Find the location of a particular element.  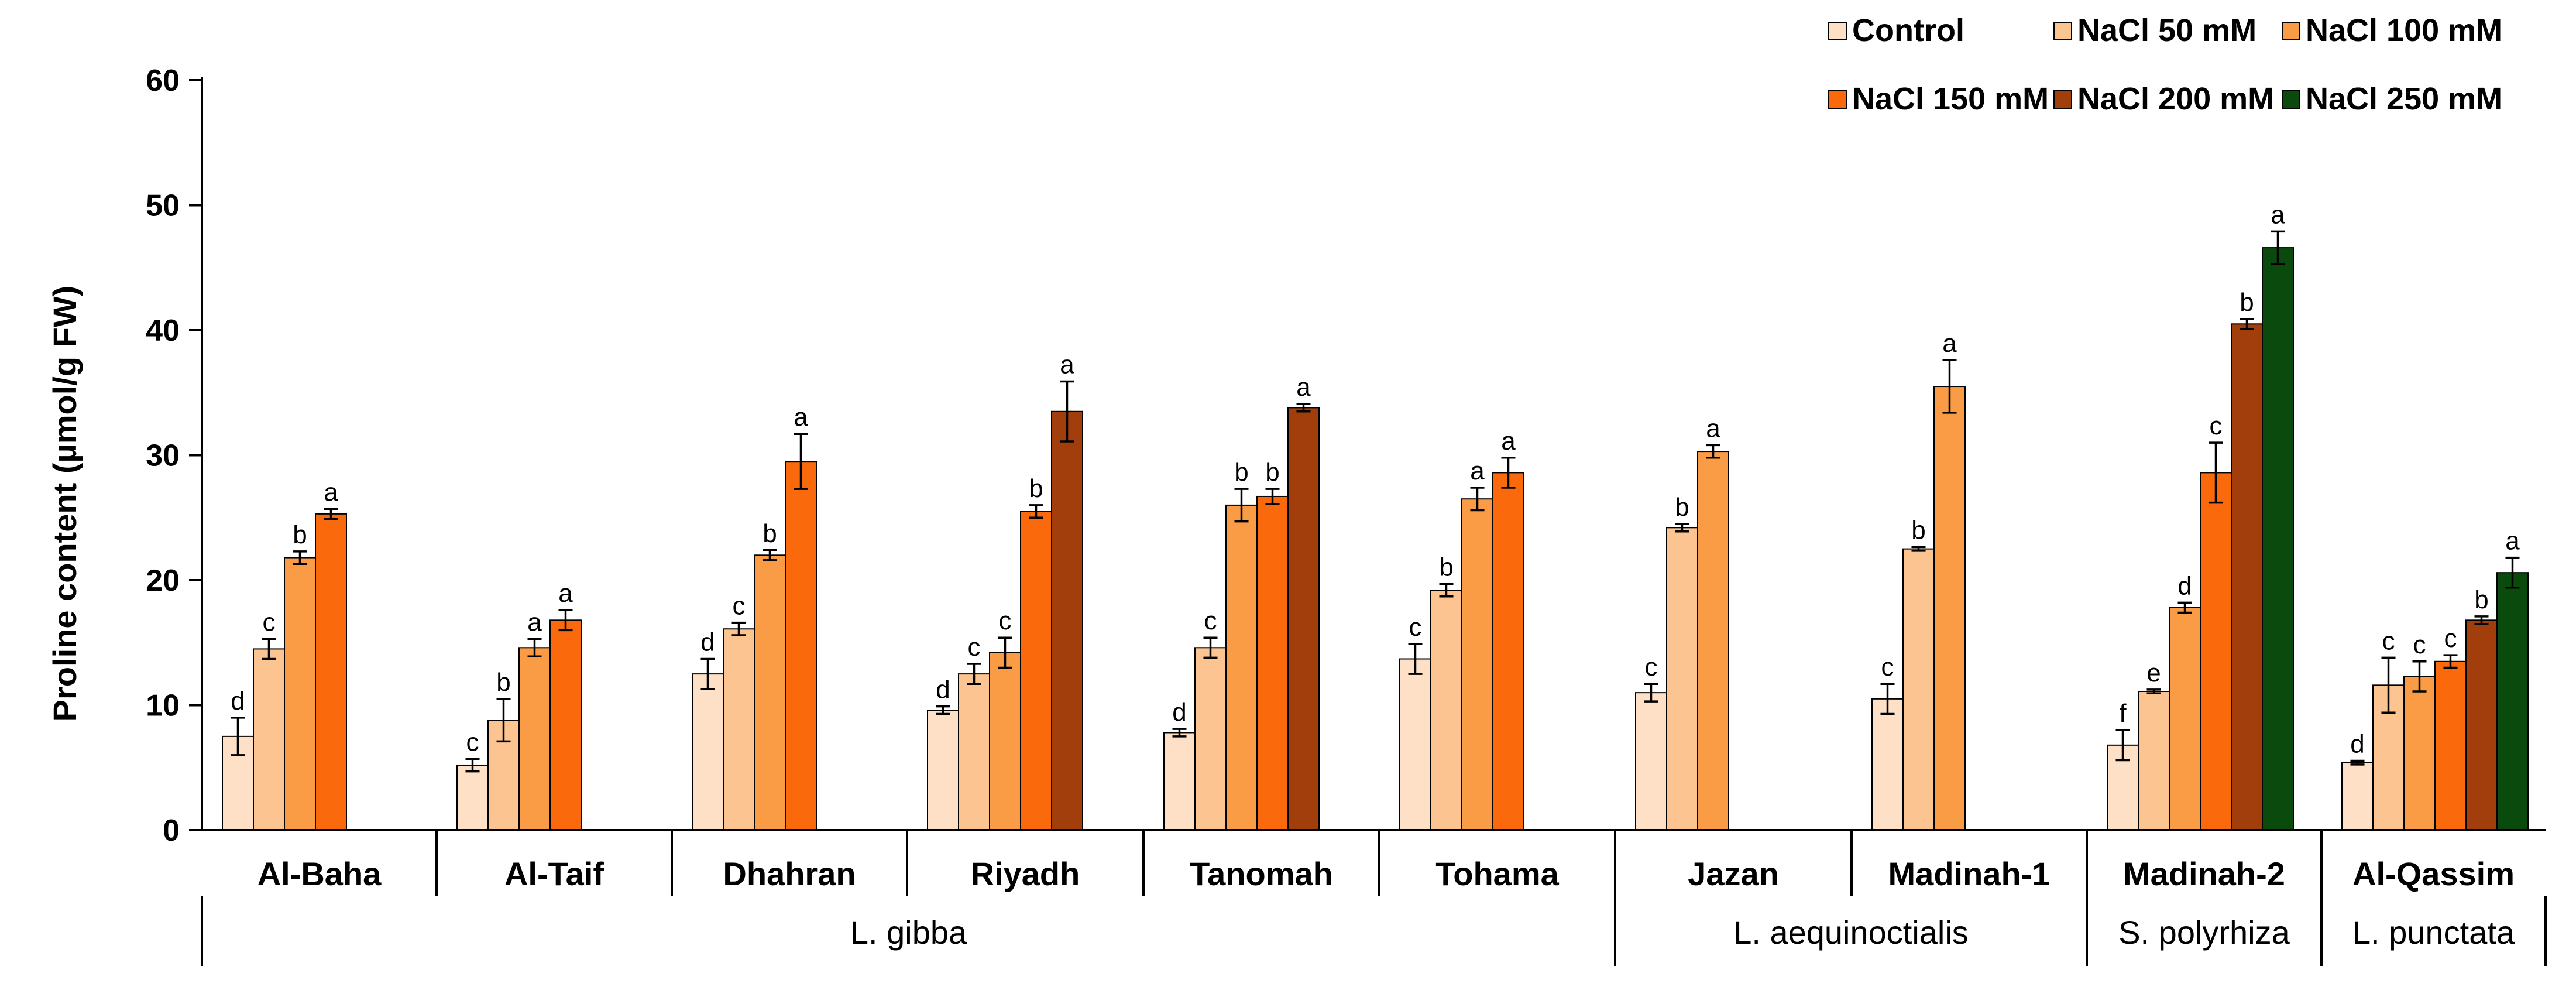

site-label-al-baha: Al-Baha is located at coordinates (319, 873).